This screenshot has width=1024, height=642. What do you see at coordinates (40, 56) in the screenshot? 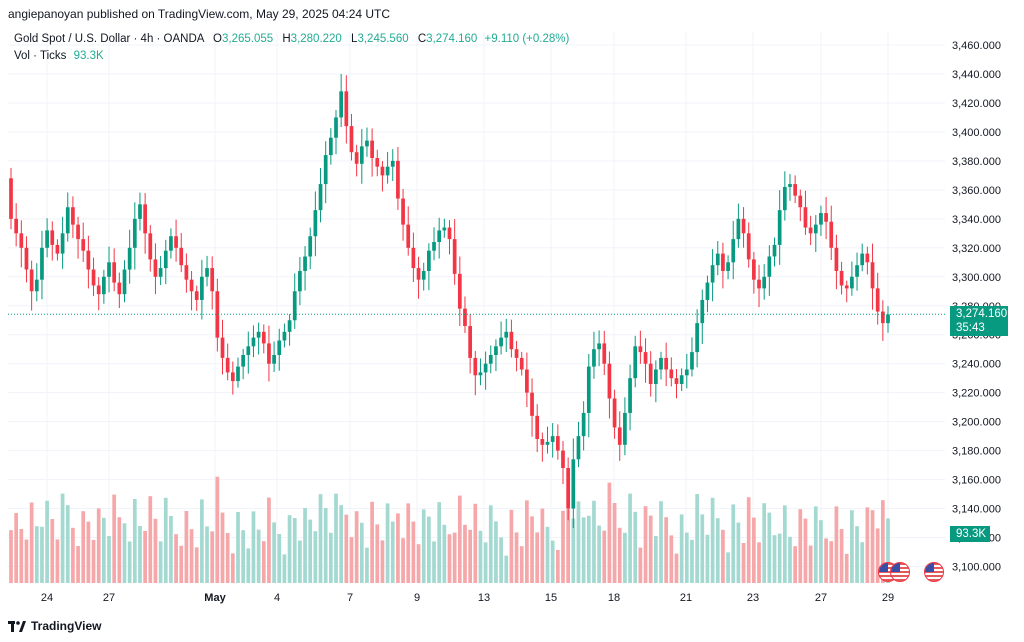
I see `volume-label: Vol · Ticks` at bounding box center [40, 56].